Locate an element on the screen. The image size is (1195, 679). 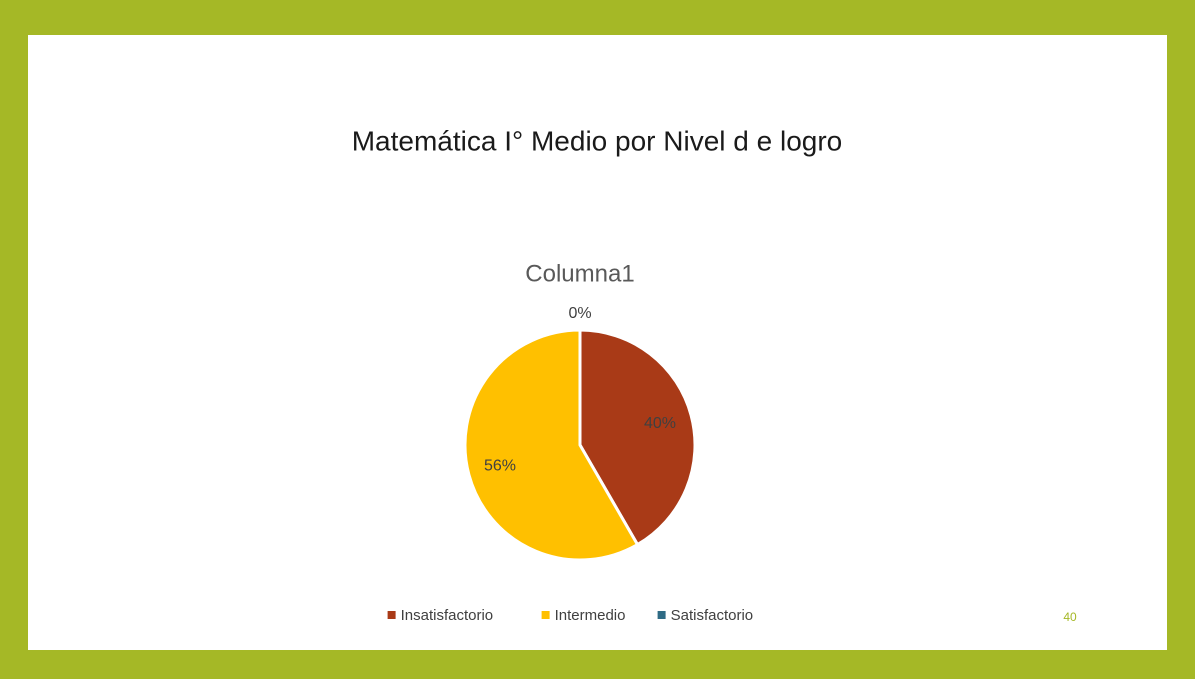
legend-label: Satisfactorio is located at coordinates (712, 615).